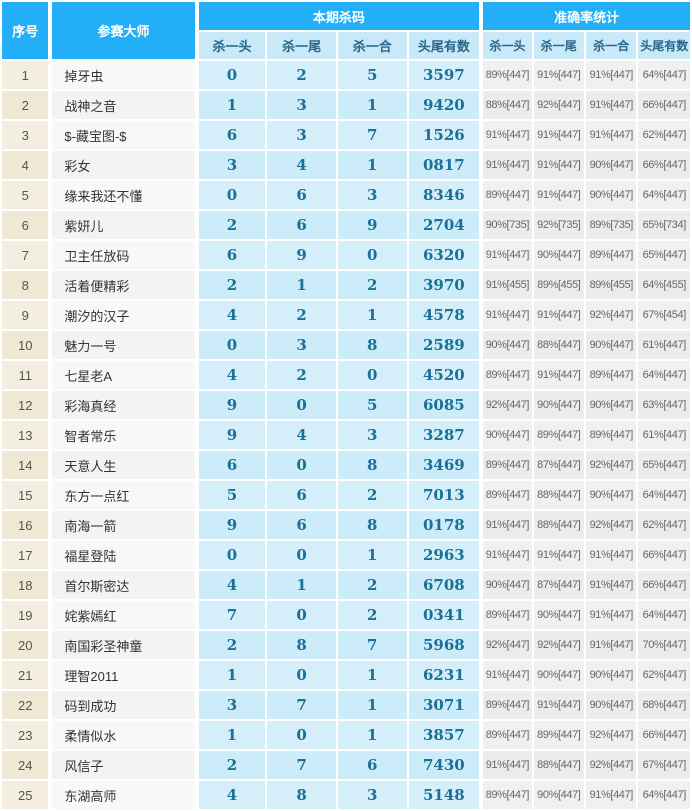 This screenshot has width=692, height=811. I want to click on kill-head-value: 3, so click(231, 165).